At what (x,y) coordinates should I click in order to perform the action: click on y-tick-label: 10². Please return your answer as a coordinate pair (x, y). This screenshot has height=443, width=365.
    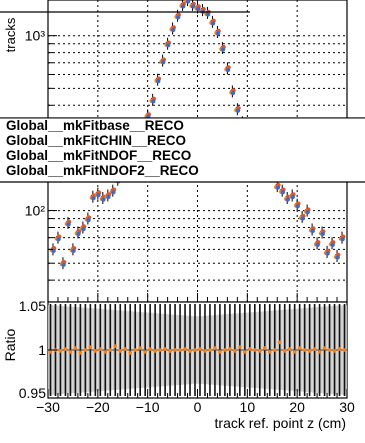
    Looking at the image, I should click on (35, 211).